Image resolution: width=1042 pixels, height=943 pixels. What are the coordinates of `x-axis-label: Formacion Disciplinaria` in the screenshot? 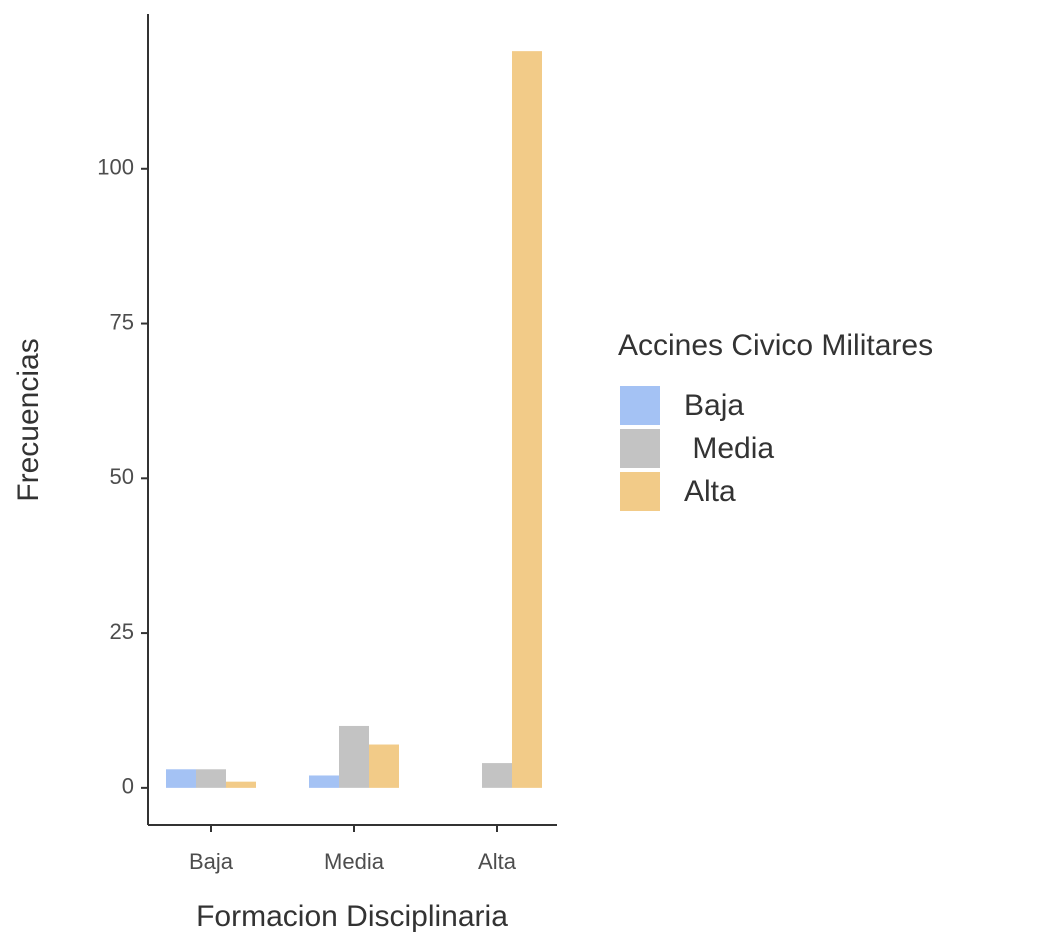 It's located at (352, 916).